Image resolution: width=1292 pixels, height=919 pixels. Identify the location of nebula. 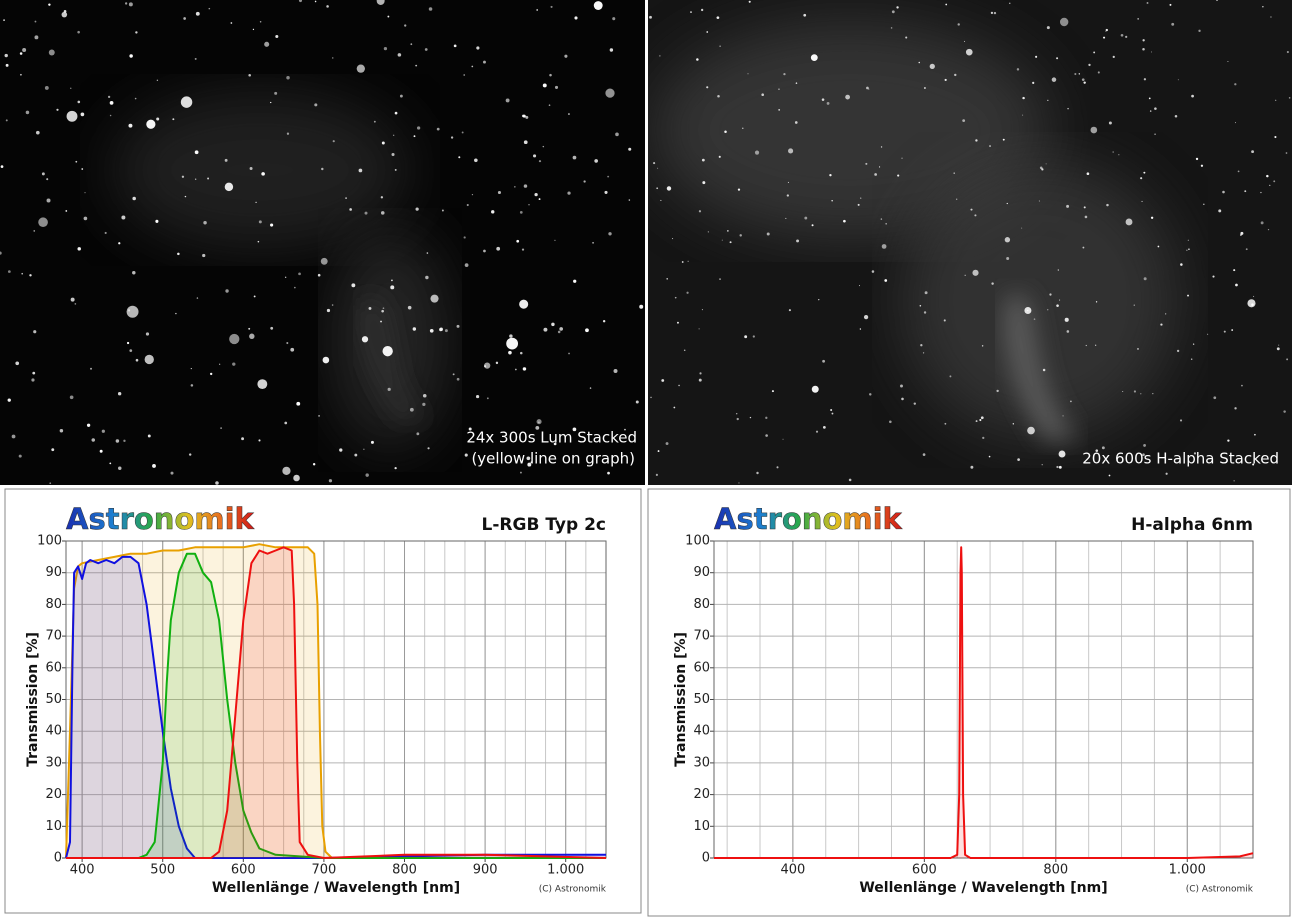
(1040, 300).